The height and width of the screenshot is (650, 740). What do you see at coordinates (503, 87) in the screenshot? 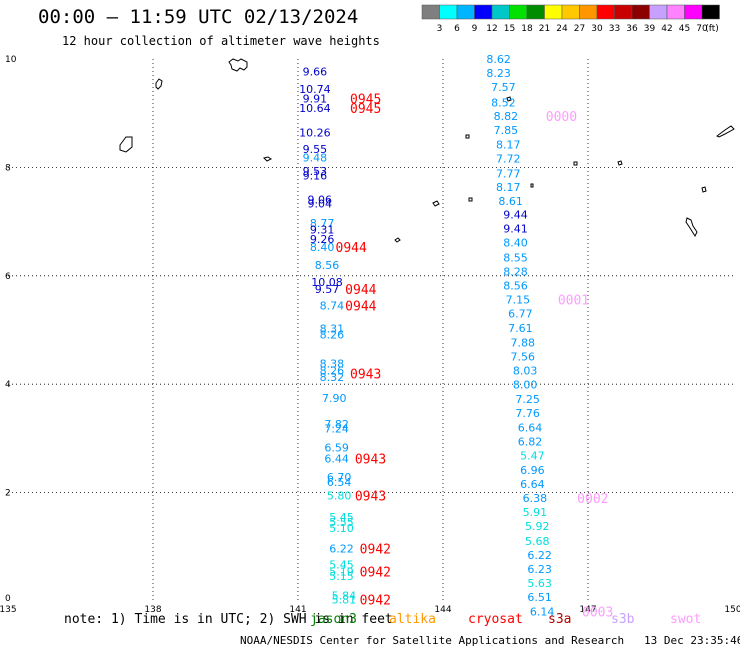
I see `wave-height-label: 7.57` at bounding box center [503, 87].